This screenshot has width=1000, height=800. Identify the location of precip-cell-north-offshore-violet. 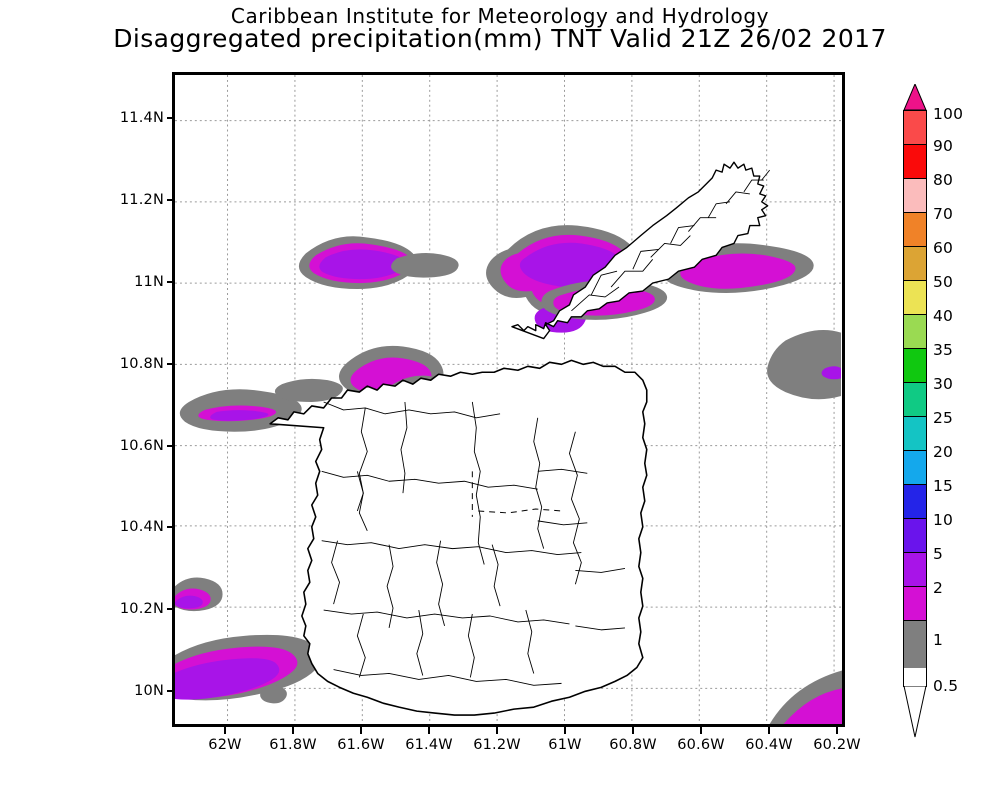
(362, 264).